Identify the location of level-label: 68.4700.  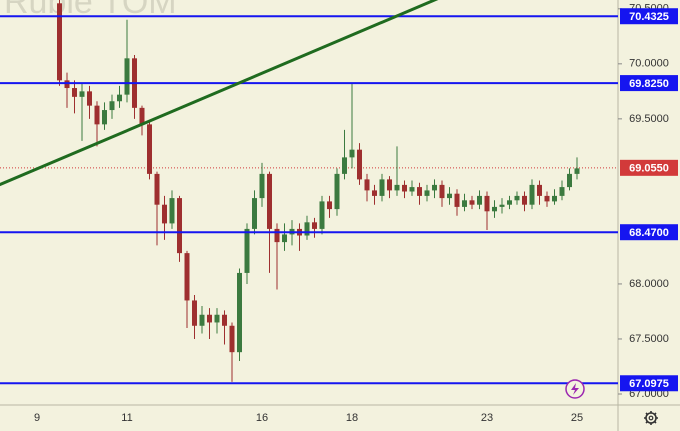
(649, 233).